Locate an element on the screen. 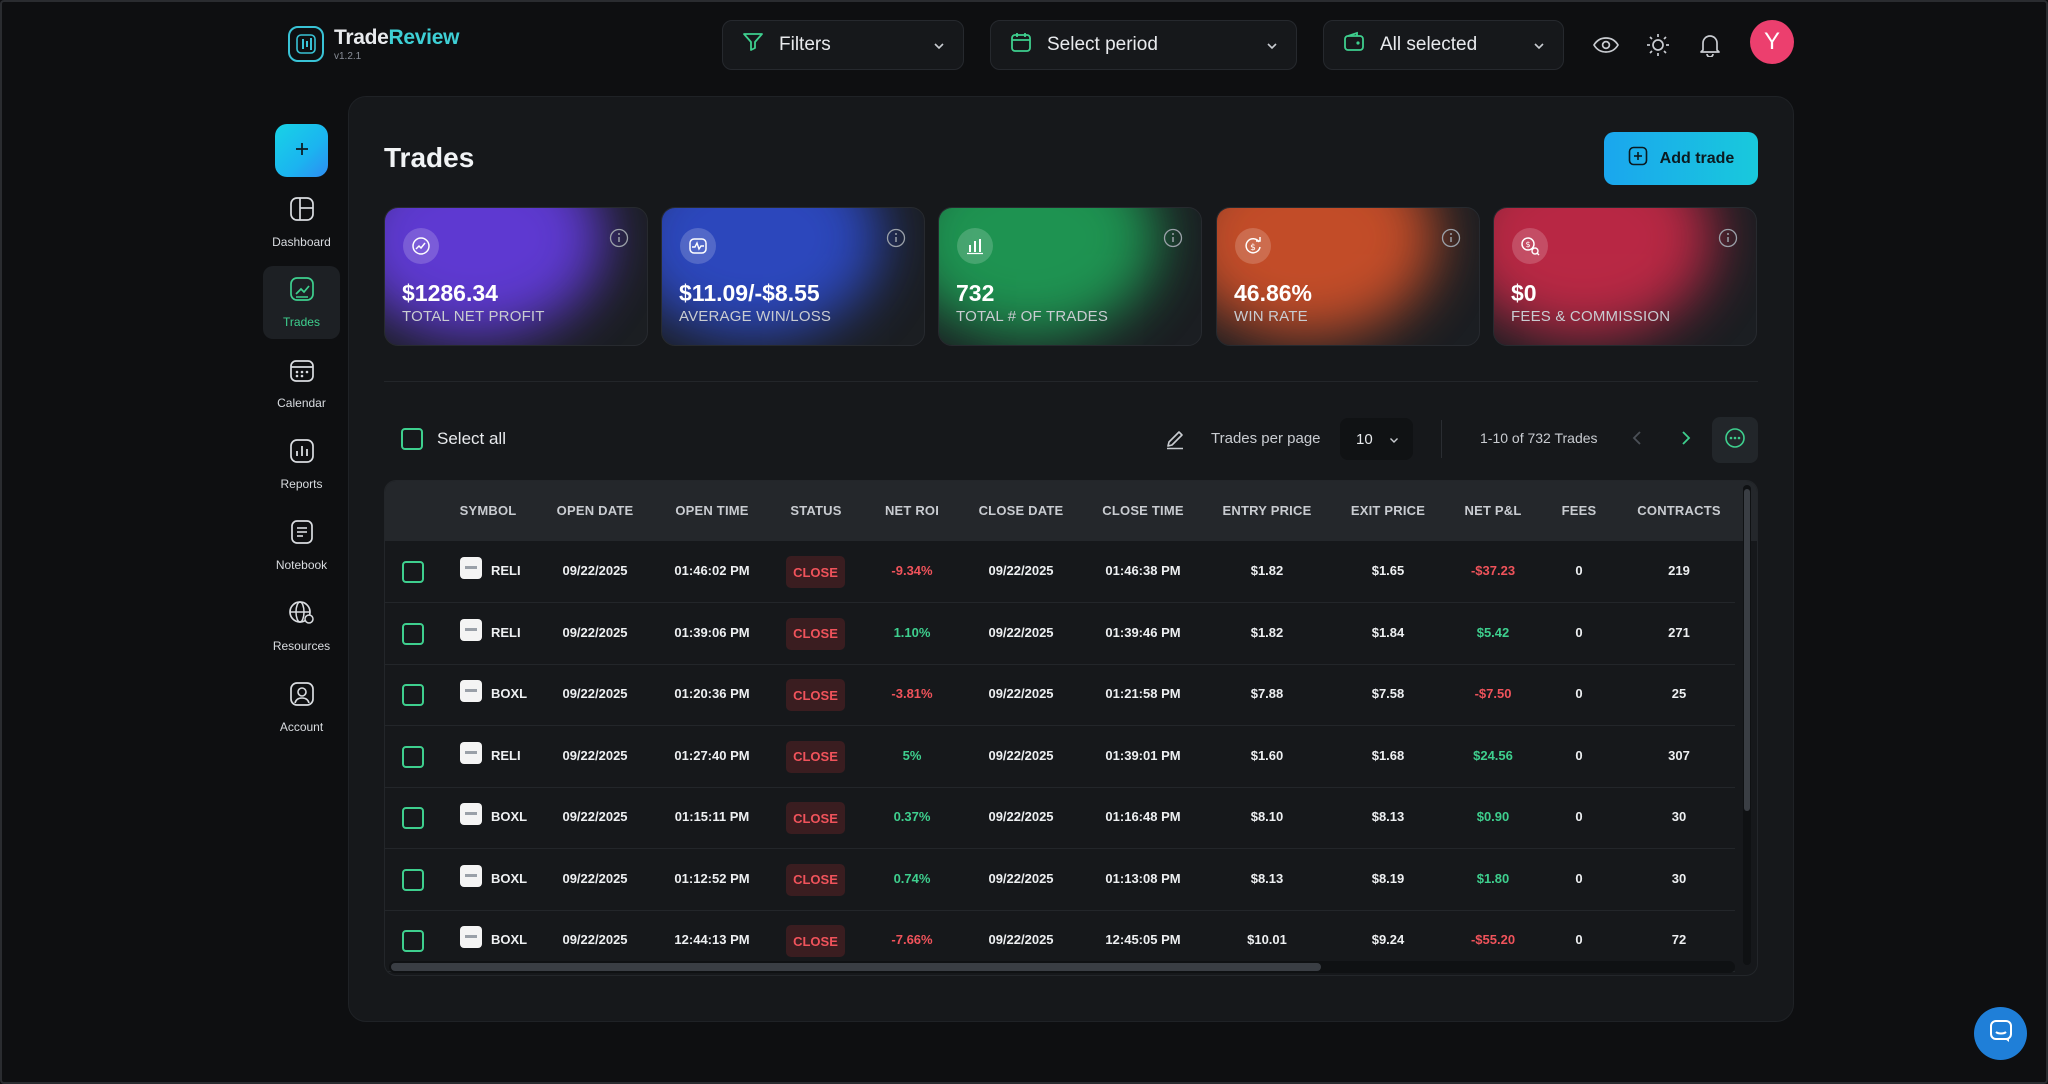  stat-label: AVERAGE WIN/LOSS is located at coordinates (755, 316).